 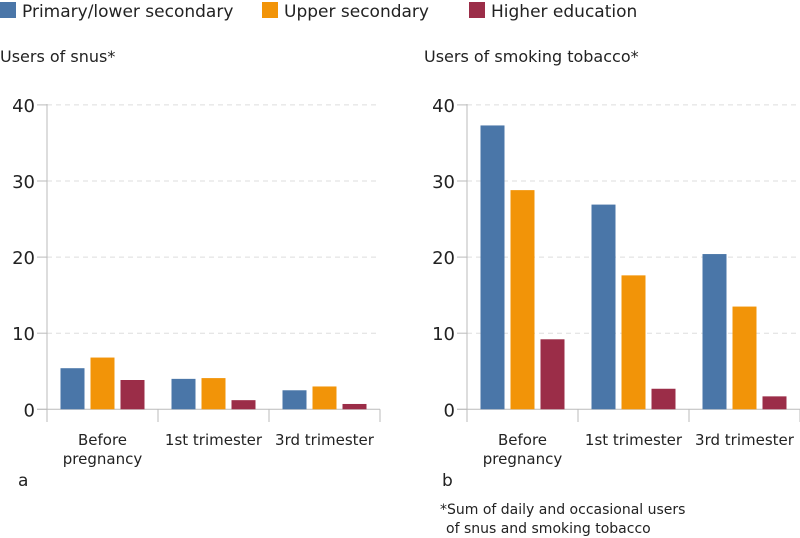 I want to click on legend-item: Upper secondary, so click(x=345, y=12).